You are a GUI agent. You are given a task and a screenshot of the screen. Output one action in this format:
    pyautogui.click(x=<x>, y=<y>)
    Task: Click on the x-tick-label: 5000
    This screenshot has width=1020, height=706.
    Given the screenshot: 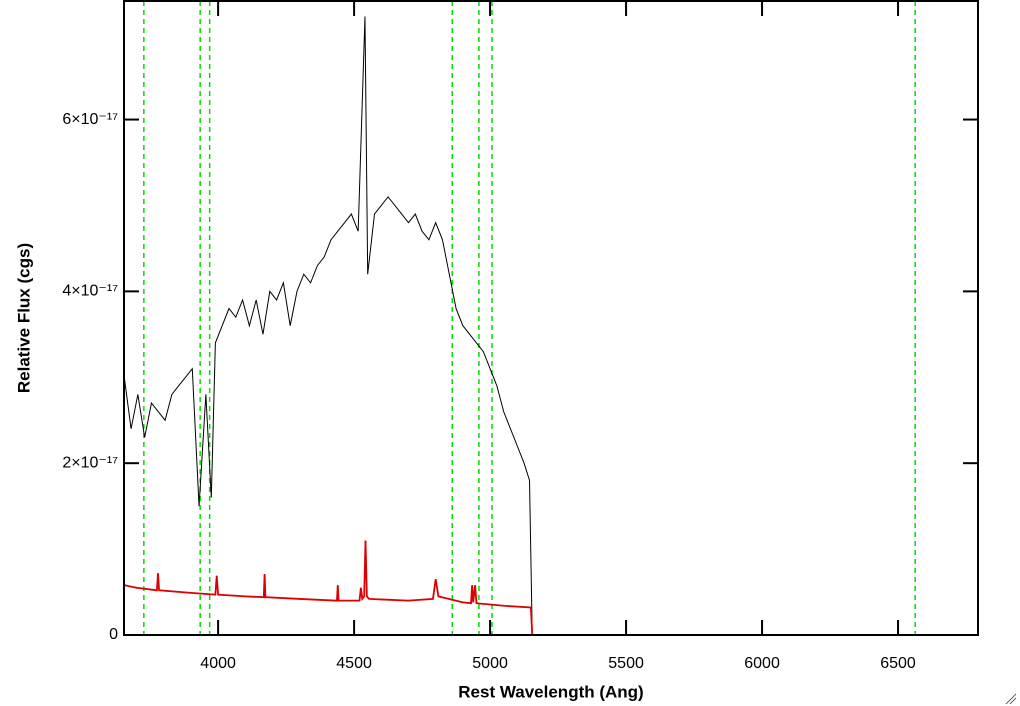 What is the action you would take?
    pyautogui.click(x=490, y=663)
    